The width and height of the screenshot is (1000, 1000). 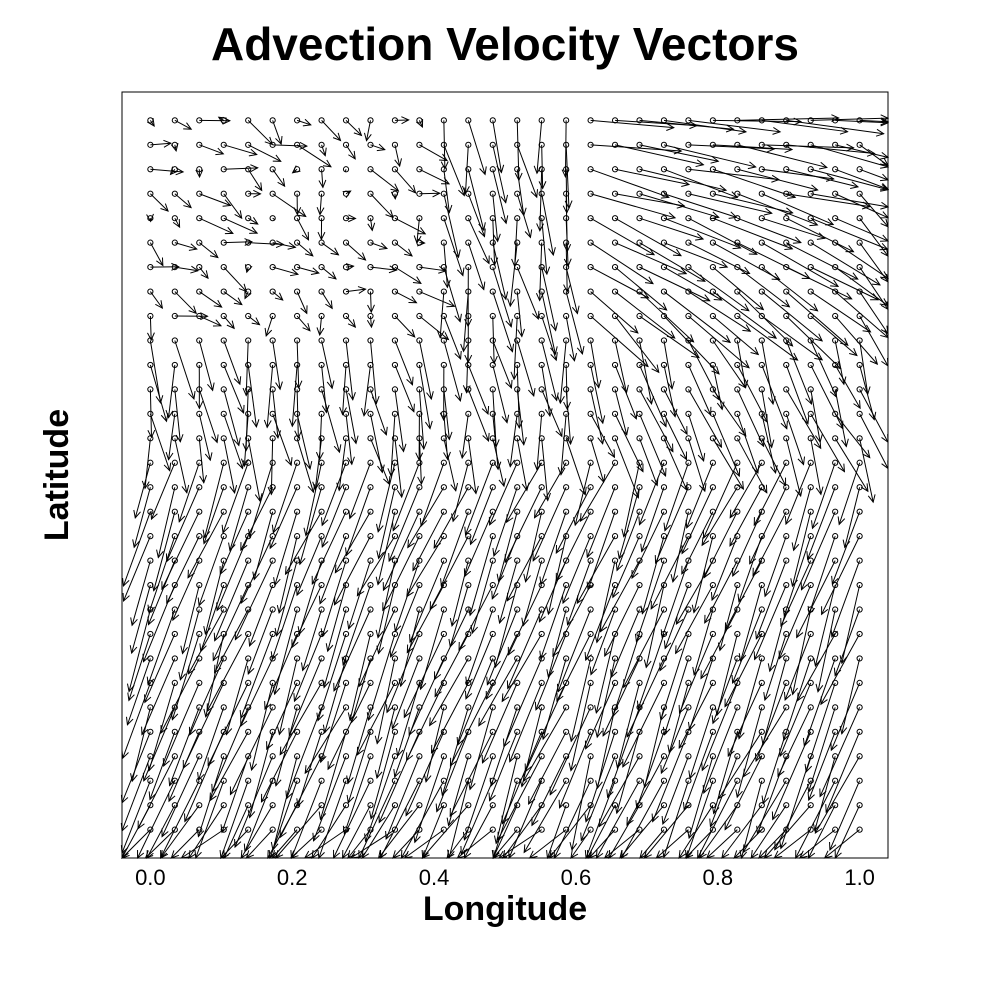 I want to click on chart-title: Advection Velocity Vectors, so click(x=505, y=44).